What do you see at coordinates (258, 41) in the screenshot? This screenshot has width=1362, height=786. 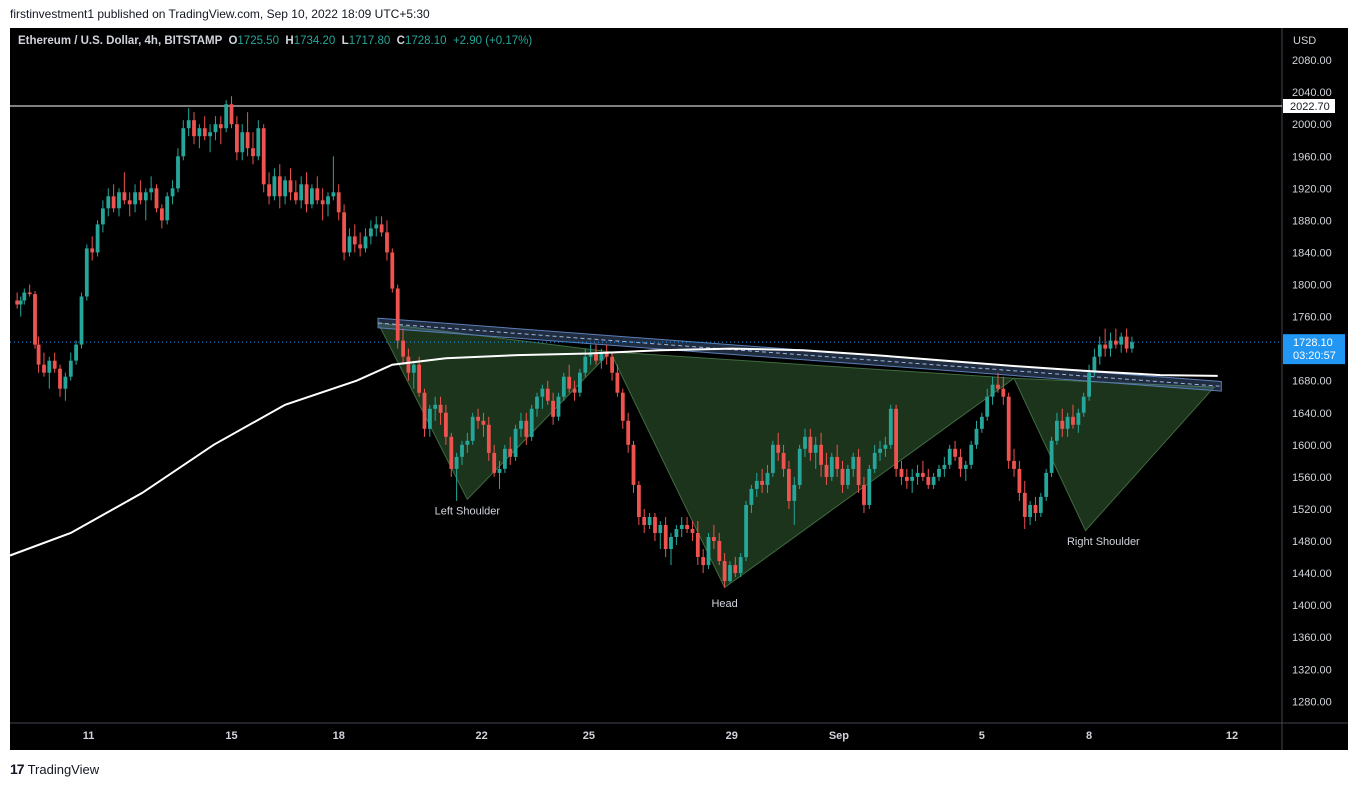 I see `open-value: 1725.50` at bounding box center [258, 41].